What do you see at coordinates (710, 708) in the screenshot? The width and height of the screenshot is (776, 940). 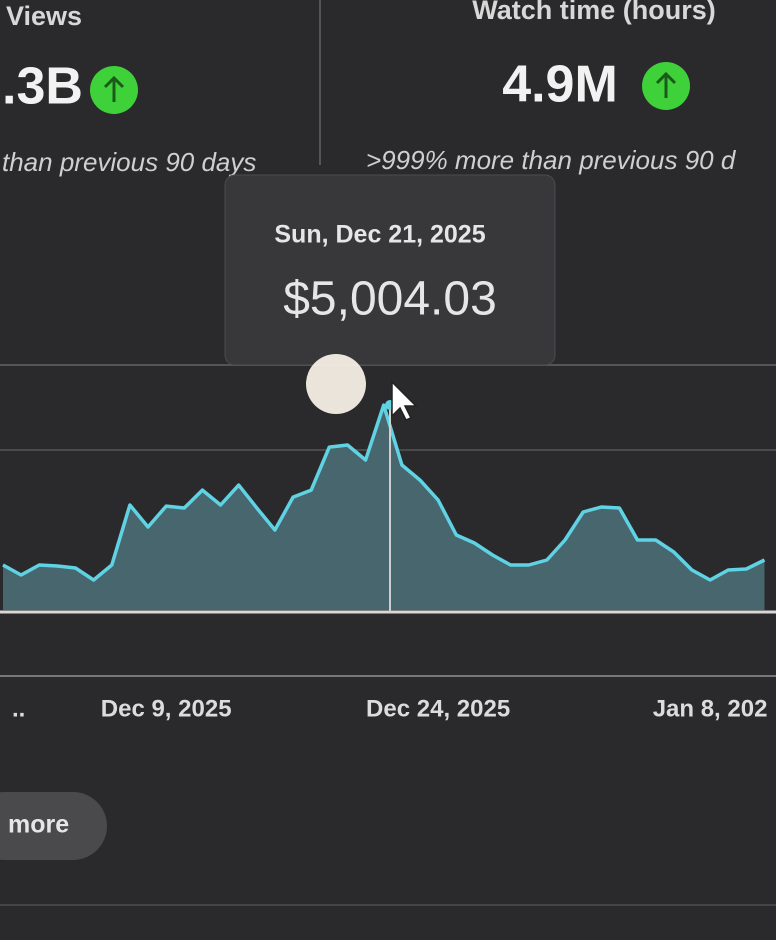 I see `x-tick-label: Jan 8, 202` at bounding box center [710, 708].